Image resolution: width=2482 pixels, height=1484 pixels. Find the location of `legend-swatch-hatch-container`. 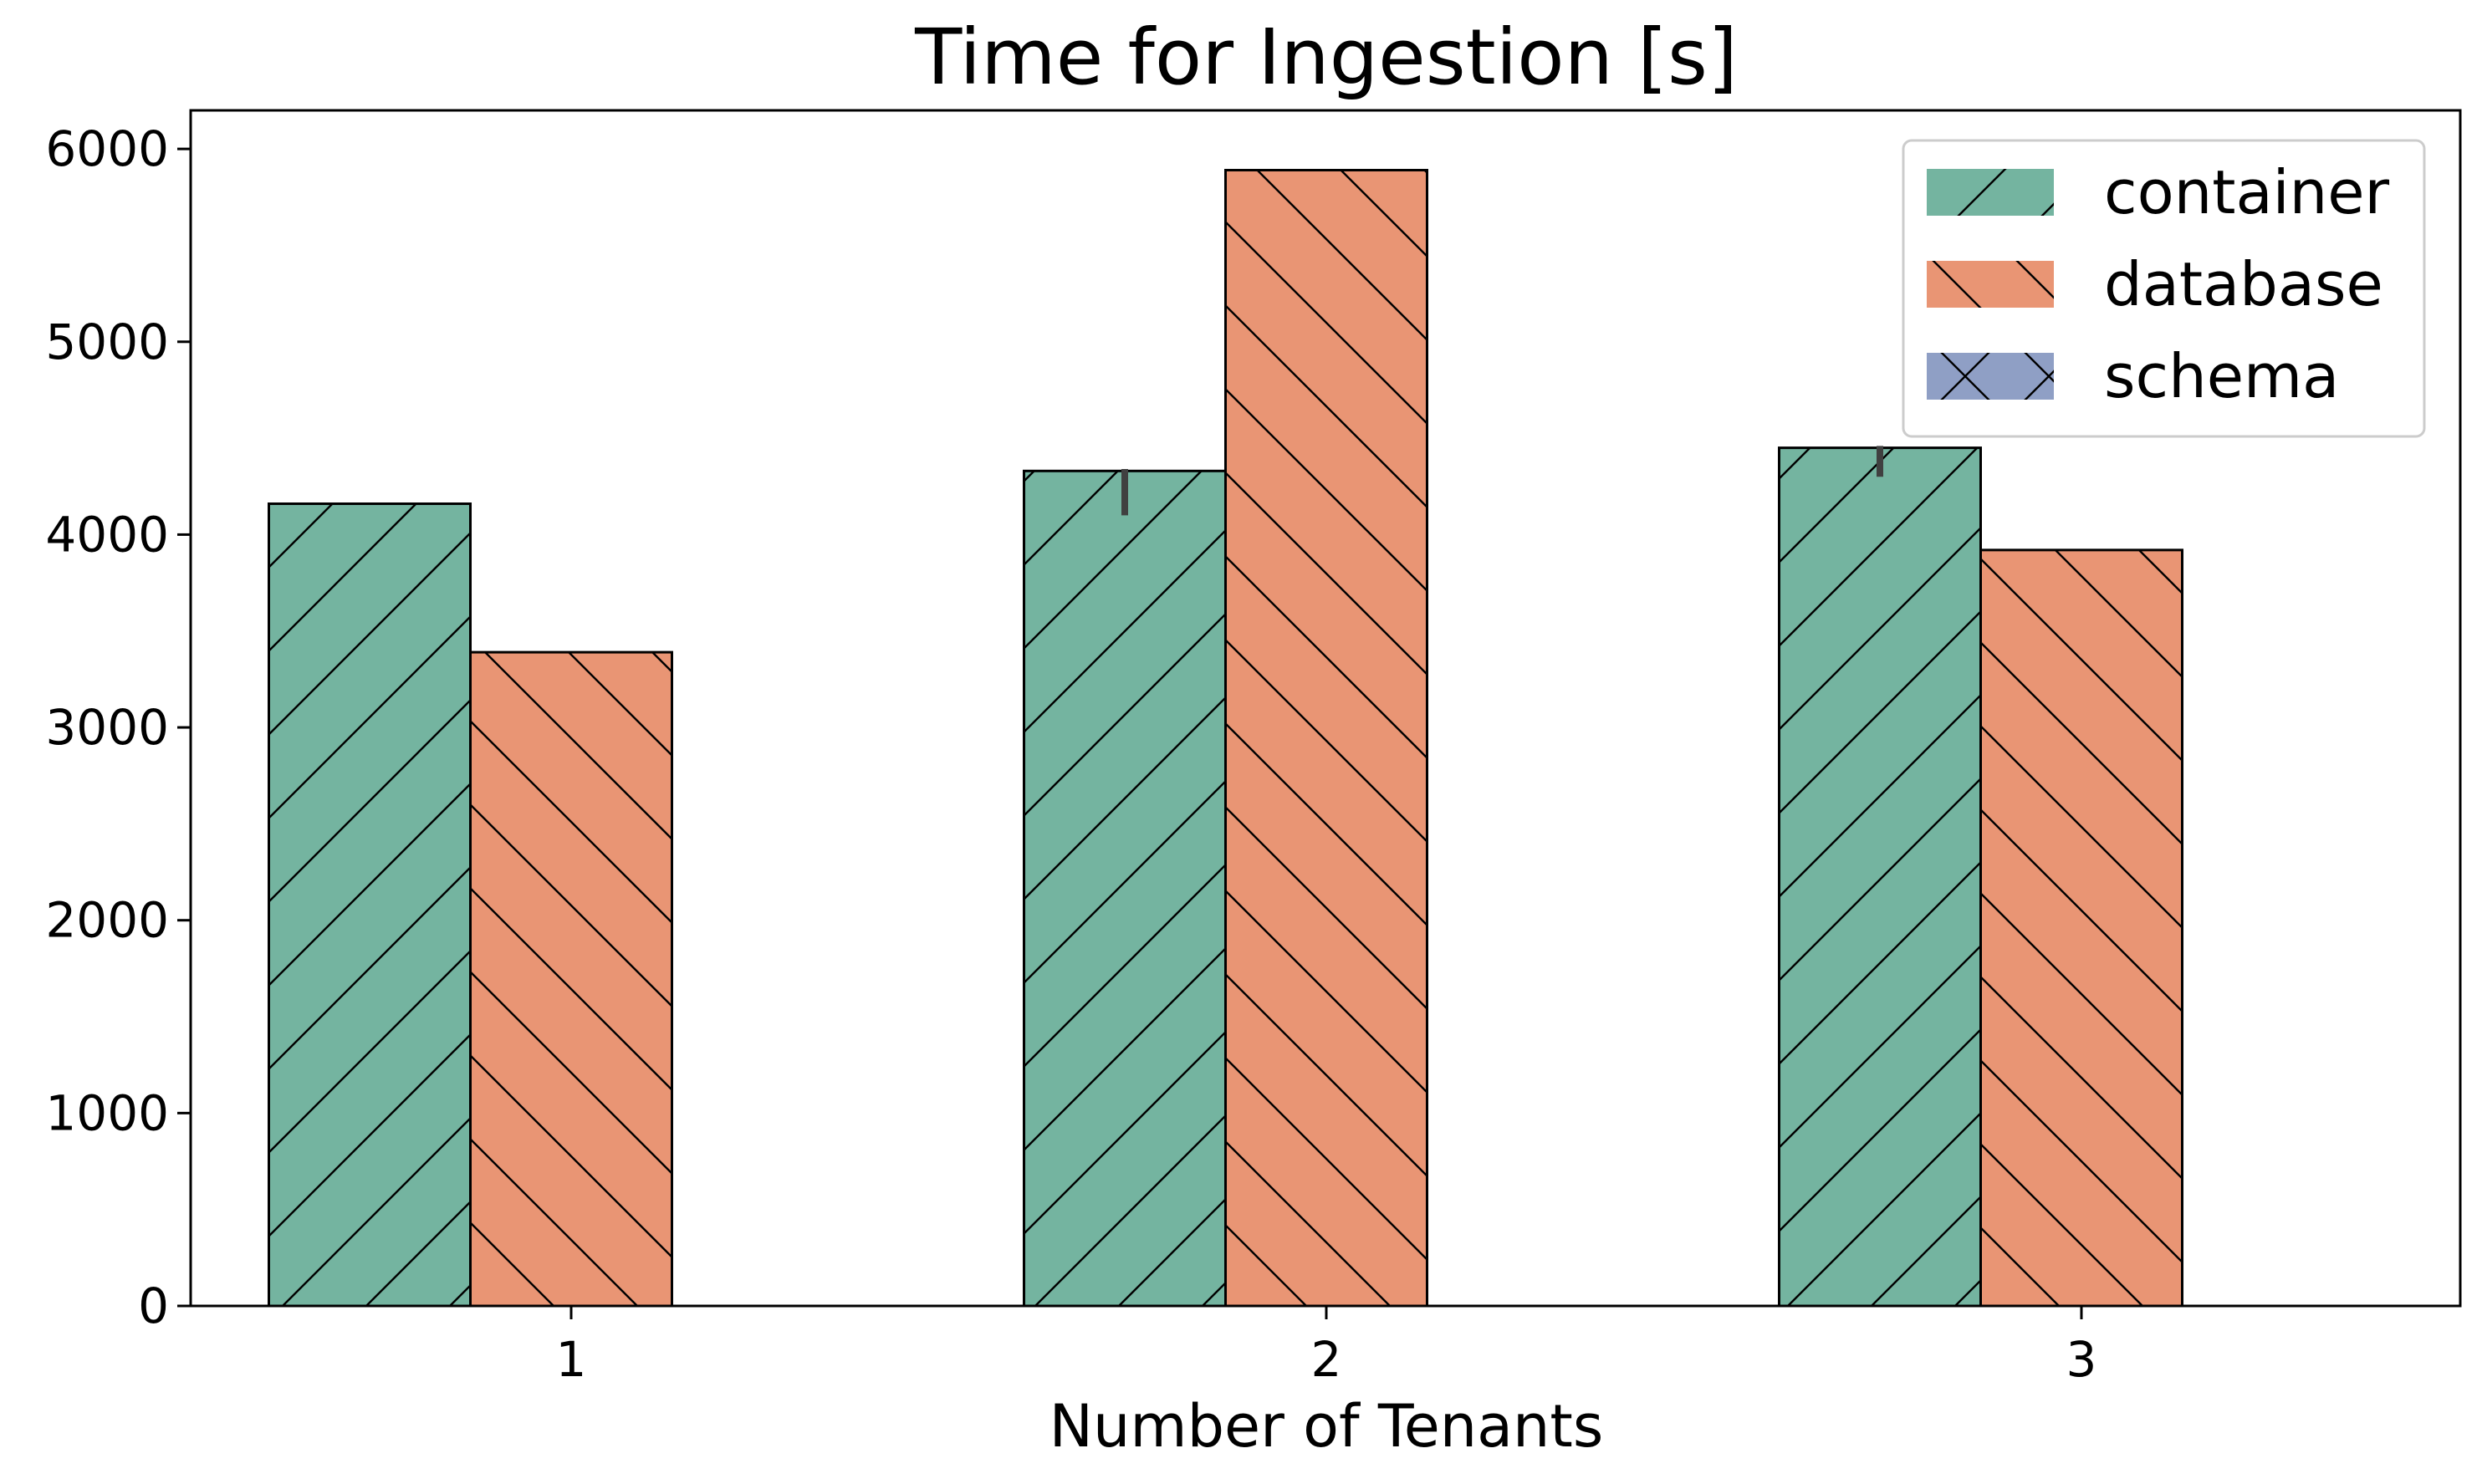

legend-swatch-hatch-container is located at coordinates (1990, 192).